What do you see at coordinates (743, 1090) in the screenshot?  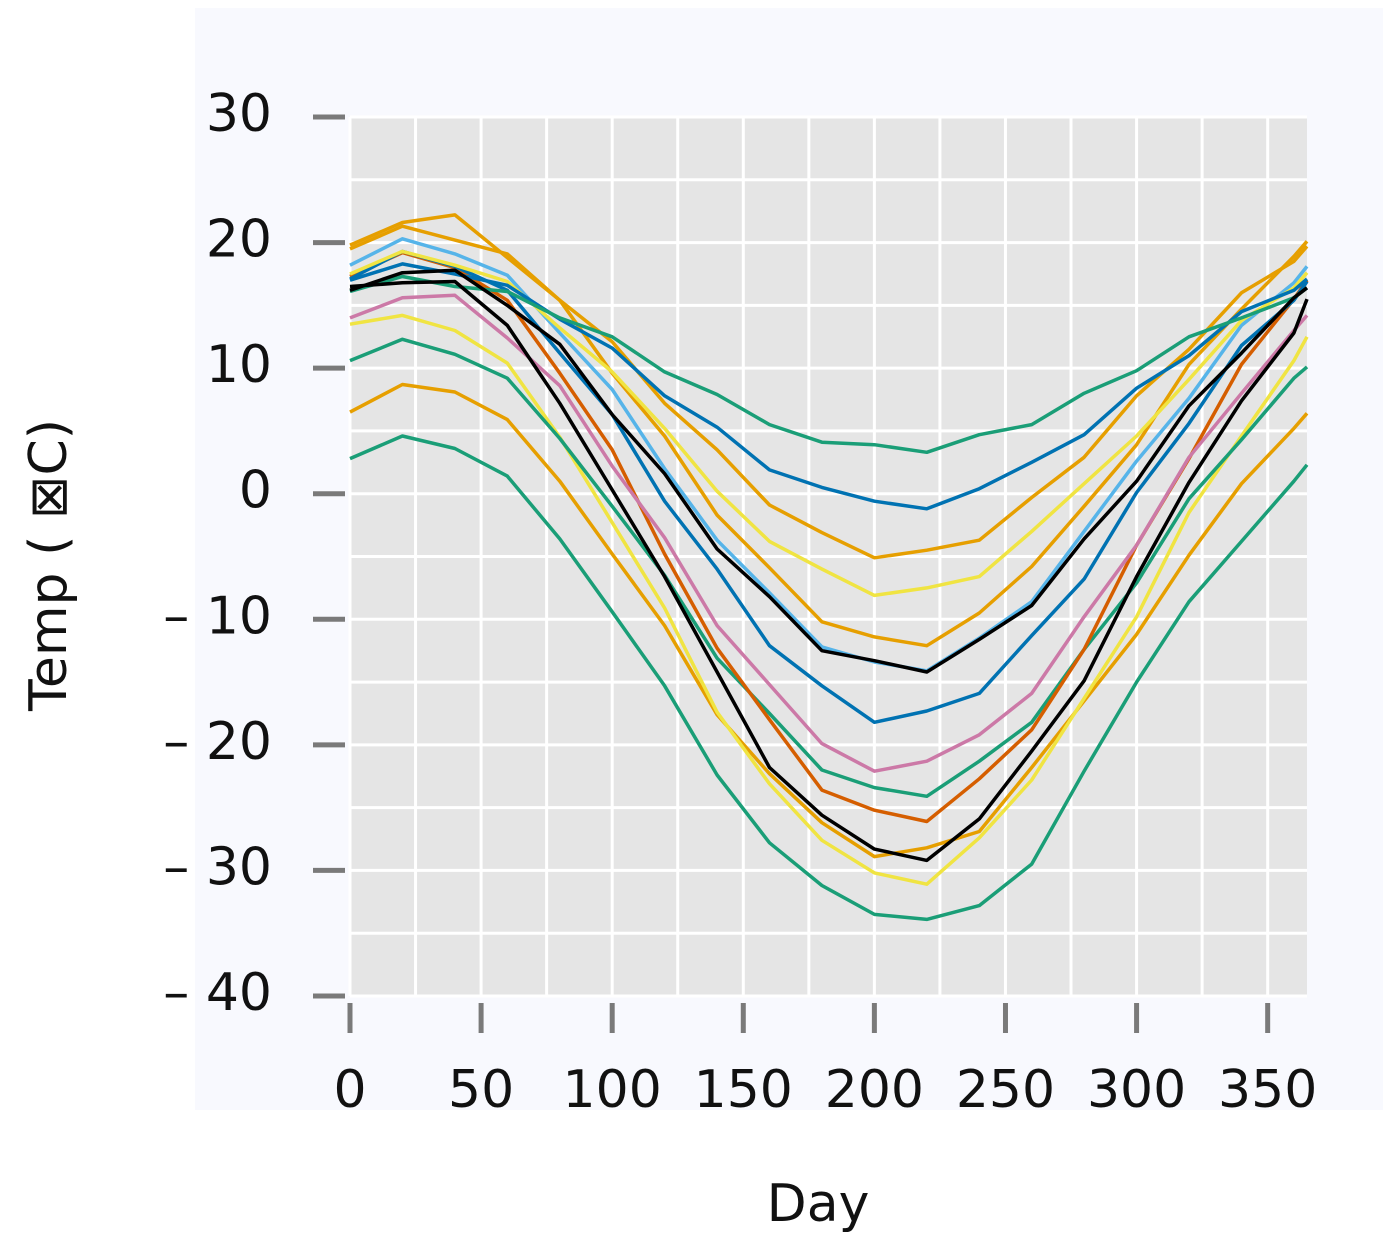 I see `x-tick-label: 150` at bounding box center [743, 1090].